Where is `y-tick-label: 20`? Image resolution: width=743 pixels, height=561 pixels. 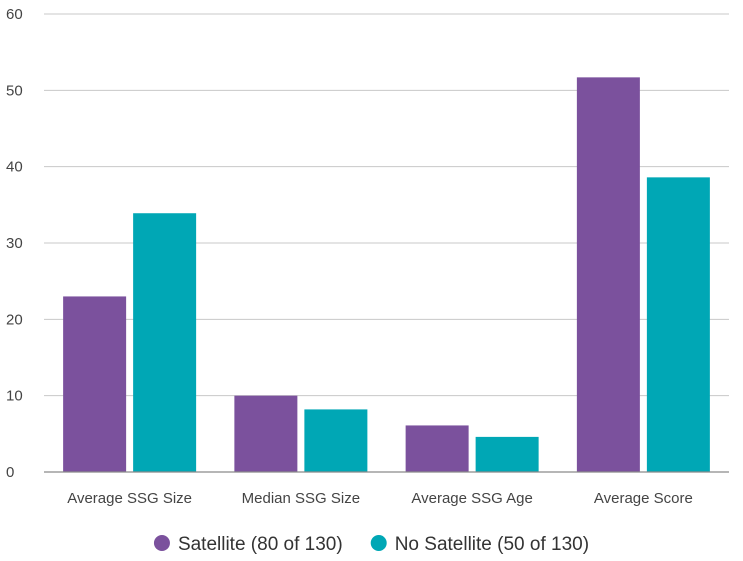 y-tick-label: 20 is located at coordinates (14, 319).